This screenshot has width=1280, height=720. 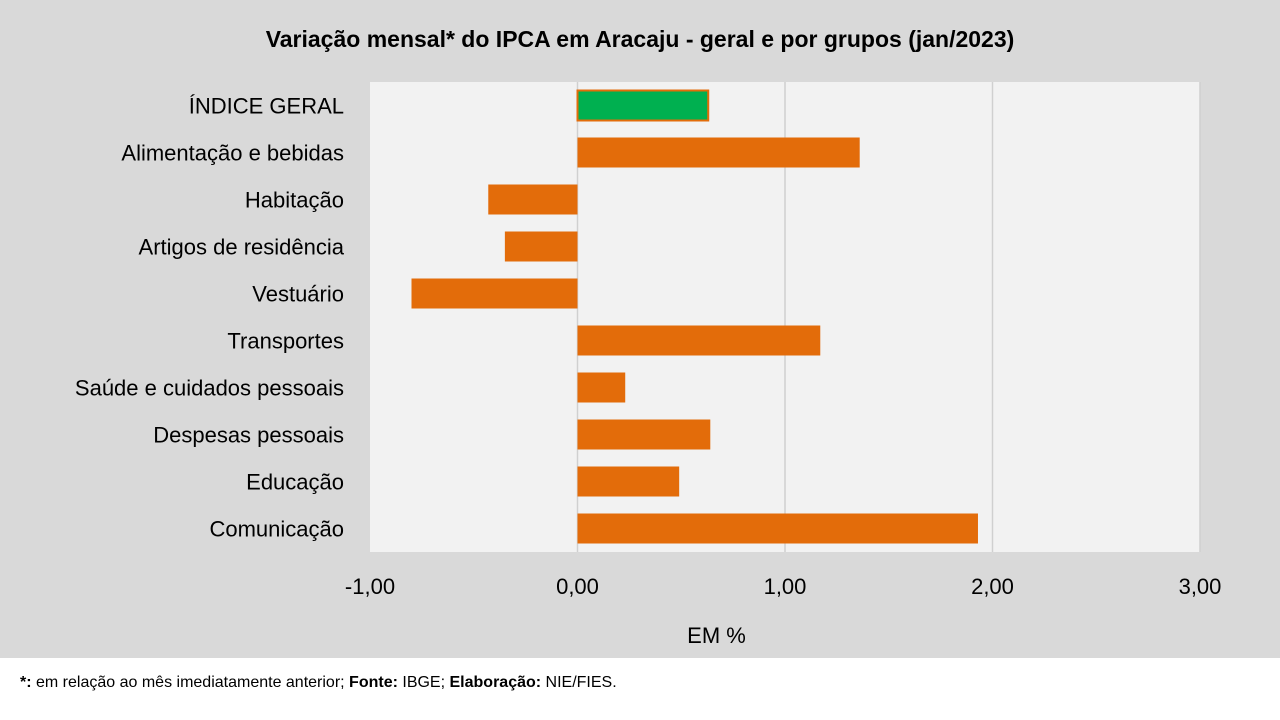 What do you see at coordinates (495, 682) in the screenshot?
I see `elaboration-label: Elaboração:` at bounding box center [495, 682].